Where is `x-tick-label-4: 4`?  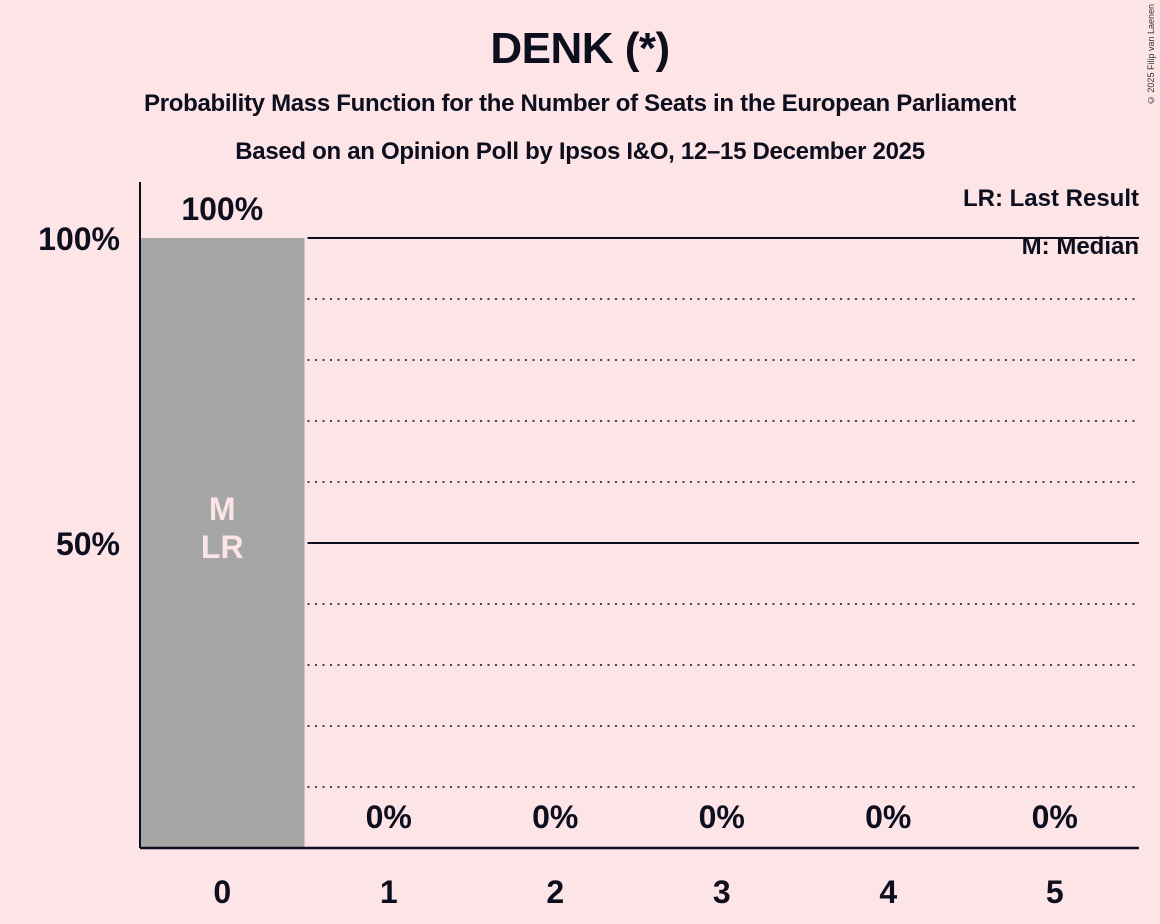
x-tick-label-4: 4 is located at coordinates (888, 892).